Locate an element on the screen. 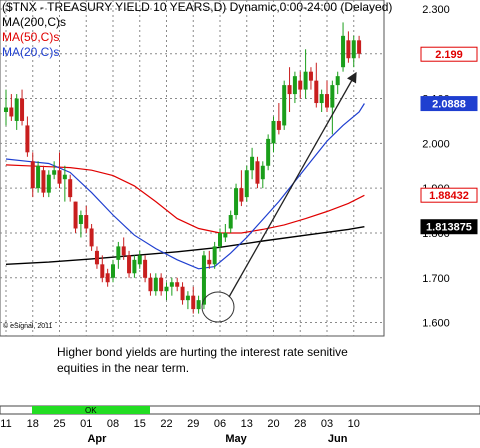 The height and width of the screenshot is (448, 480). x-tick-label: 10 is located at coordinates (354, 424).